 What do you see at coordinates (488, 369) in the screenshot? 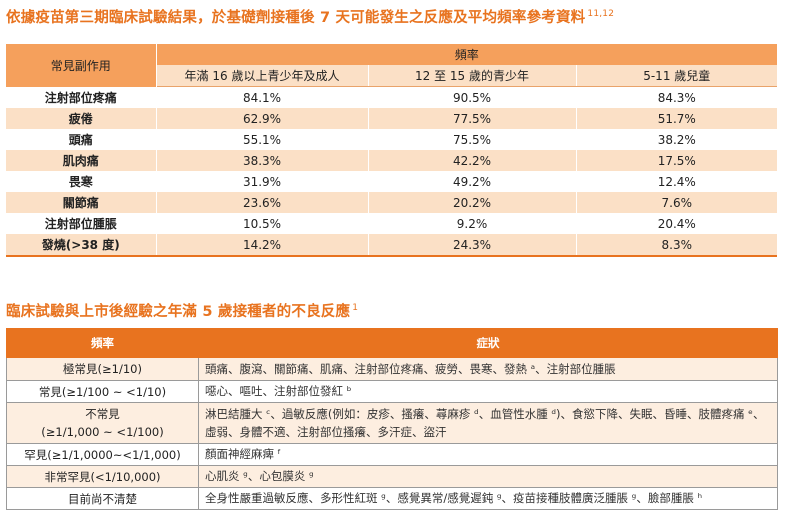
I see `symptom-cell: 頭痛、腹瀉、關節痛、肌痛、注射部位疼痛、疲勞、畏寒、發熱 ᵃ、注射部位腫脹` at bounding box center [488, 369].